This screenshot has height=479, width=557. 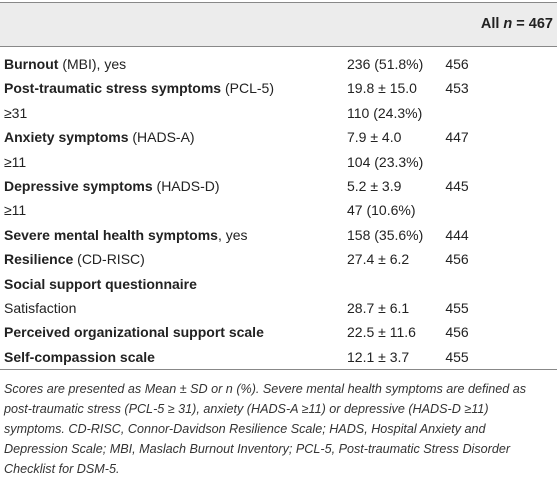 I want to click on row-label-bold: Post-traumatic stress symptoms, so click(x=113, y=88).